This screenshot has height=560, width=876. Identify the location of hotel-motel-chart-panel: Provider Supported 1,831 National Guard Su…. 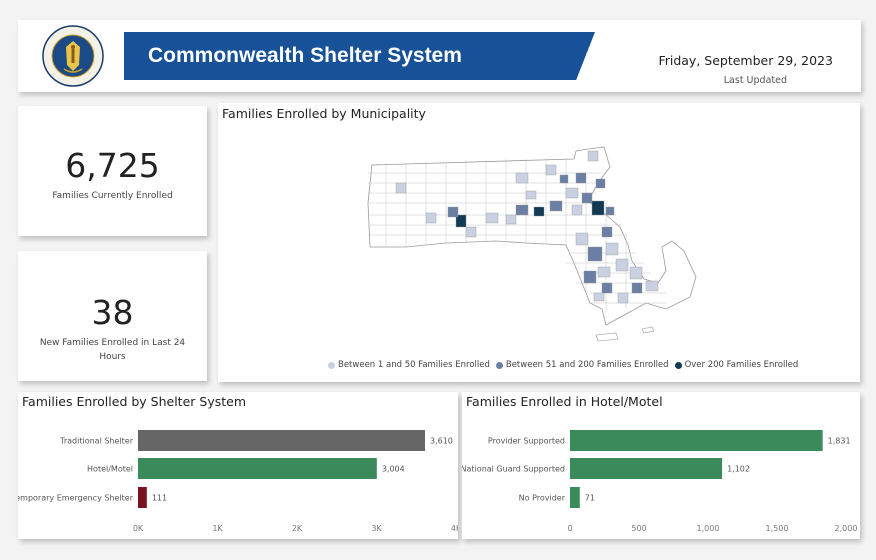
(661, 465).